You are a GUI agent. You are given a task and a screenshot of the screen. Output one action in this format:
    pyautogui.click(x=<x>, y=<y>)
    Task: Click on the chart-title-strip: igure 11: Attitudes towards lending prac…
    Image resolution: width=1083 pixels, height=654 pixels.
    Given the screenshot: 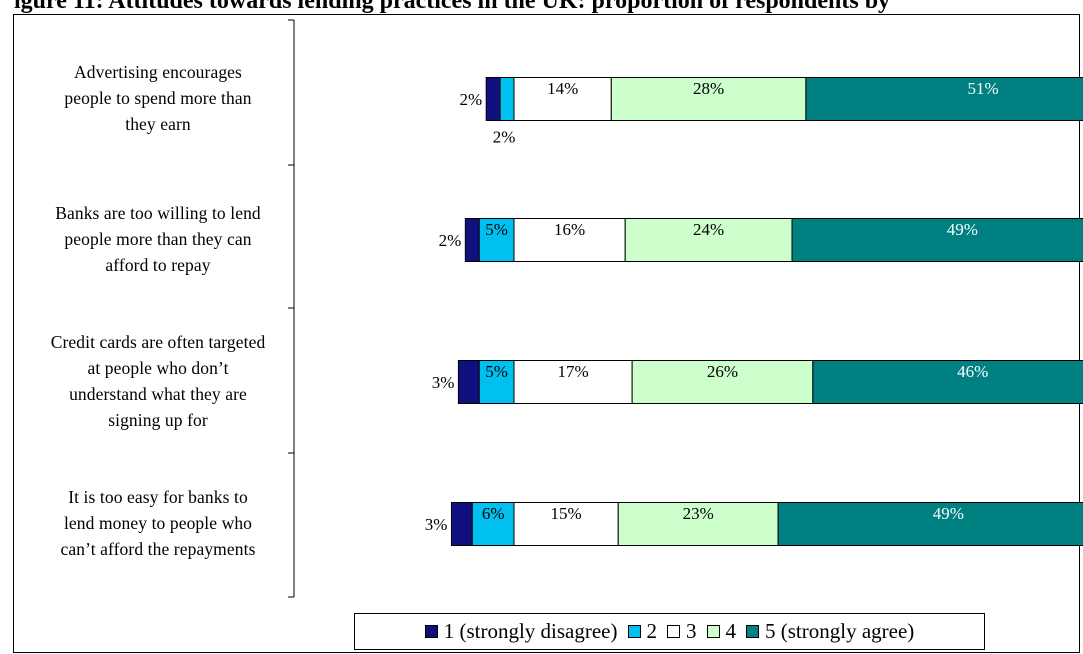 What is the action you would take?
    pyautogui.click(x=541, y=8)
    